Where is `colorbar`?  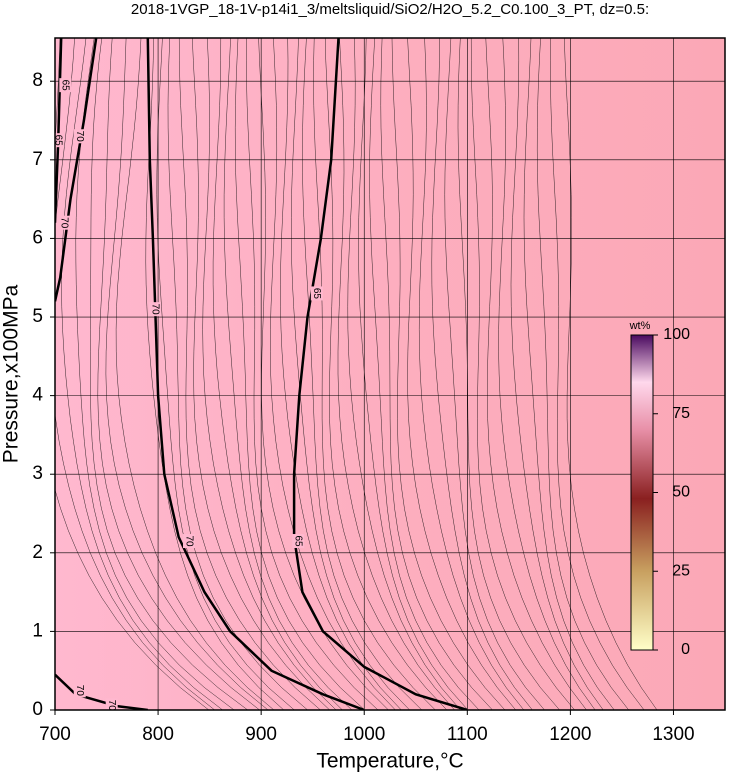
colorbar is located at coordinates (642, 492).